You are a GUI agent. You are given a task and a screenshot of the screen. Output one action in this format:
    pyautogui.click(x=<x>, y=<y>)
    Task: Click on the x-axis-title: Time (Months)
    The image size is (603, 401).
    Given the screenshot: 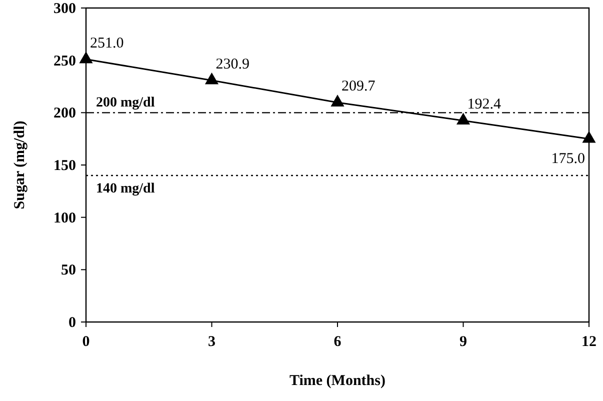 What is the action you would take?
    pyautogui.click(x=338, y=381)
    